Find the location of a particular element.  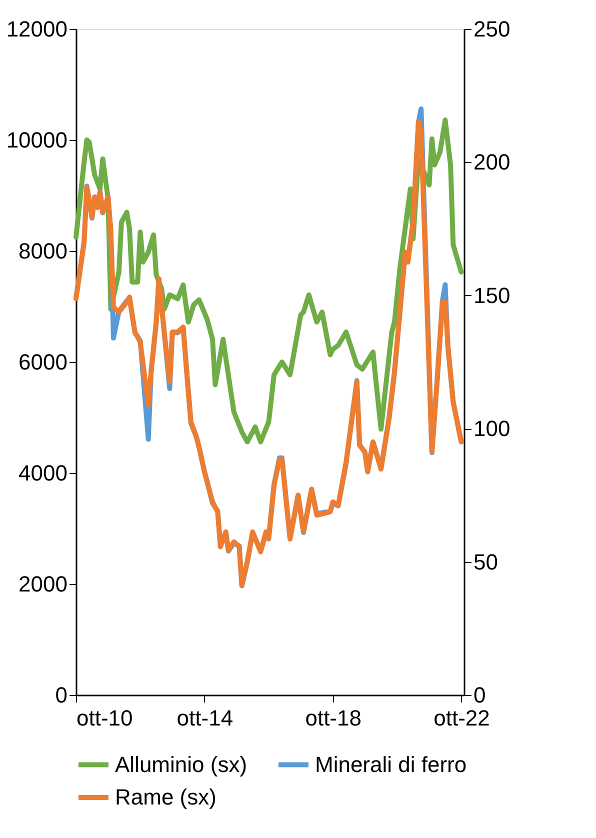

y2-tick-label: 100 is located at coordinates (492, 429).